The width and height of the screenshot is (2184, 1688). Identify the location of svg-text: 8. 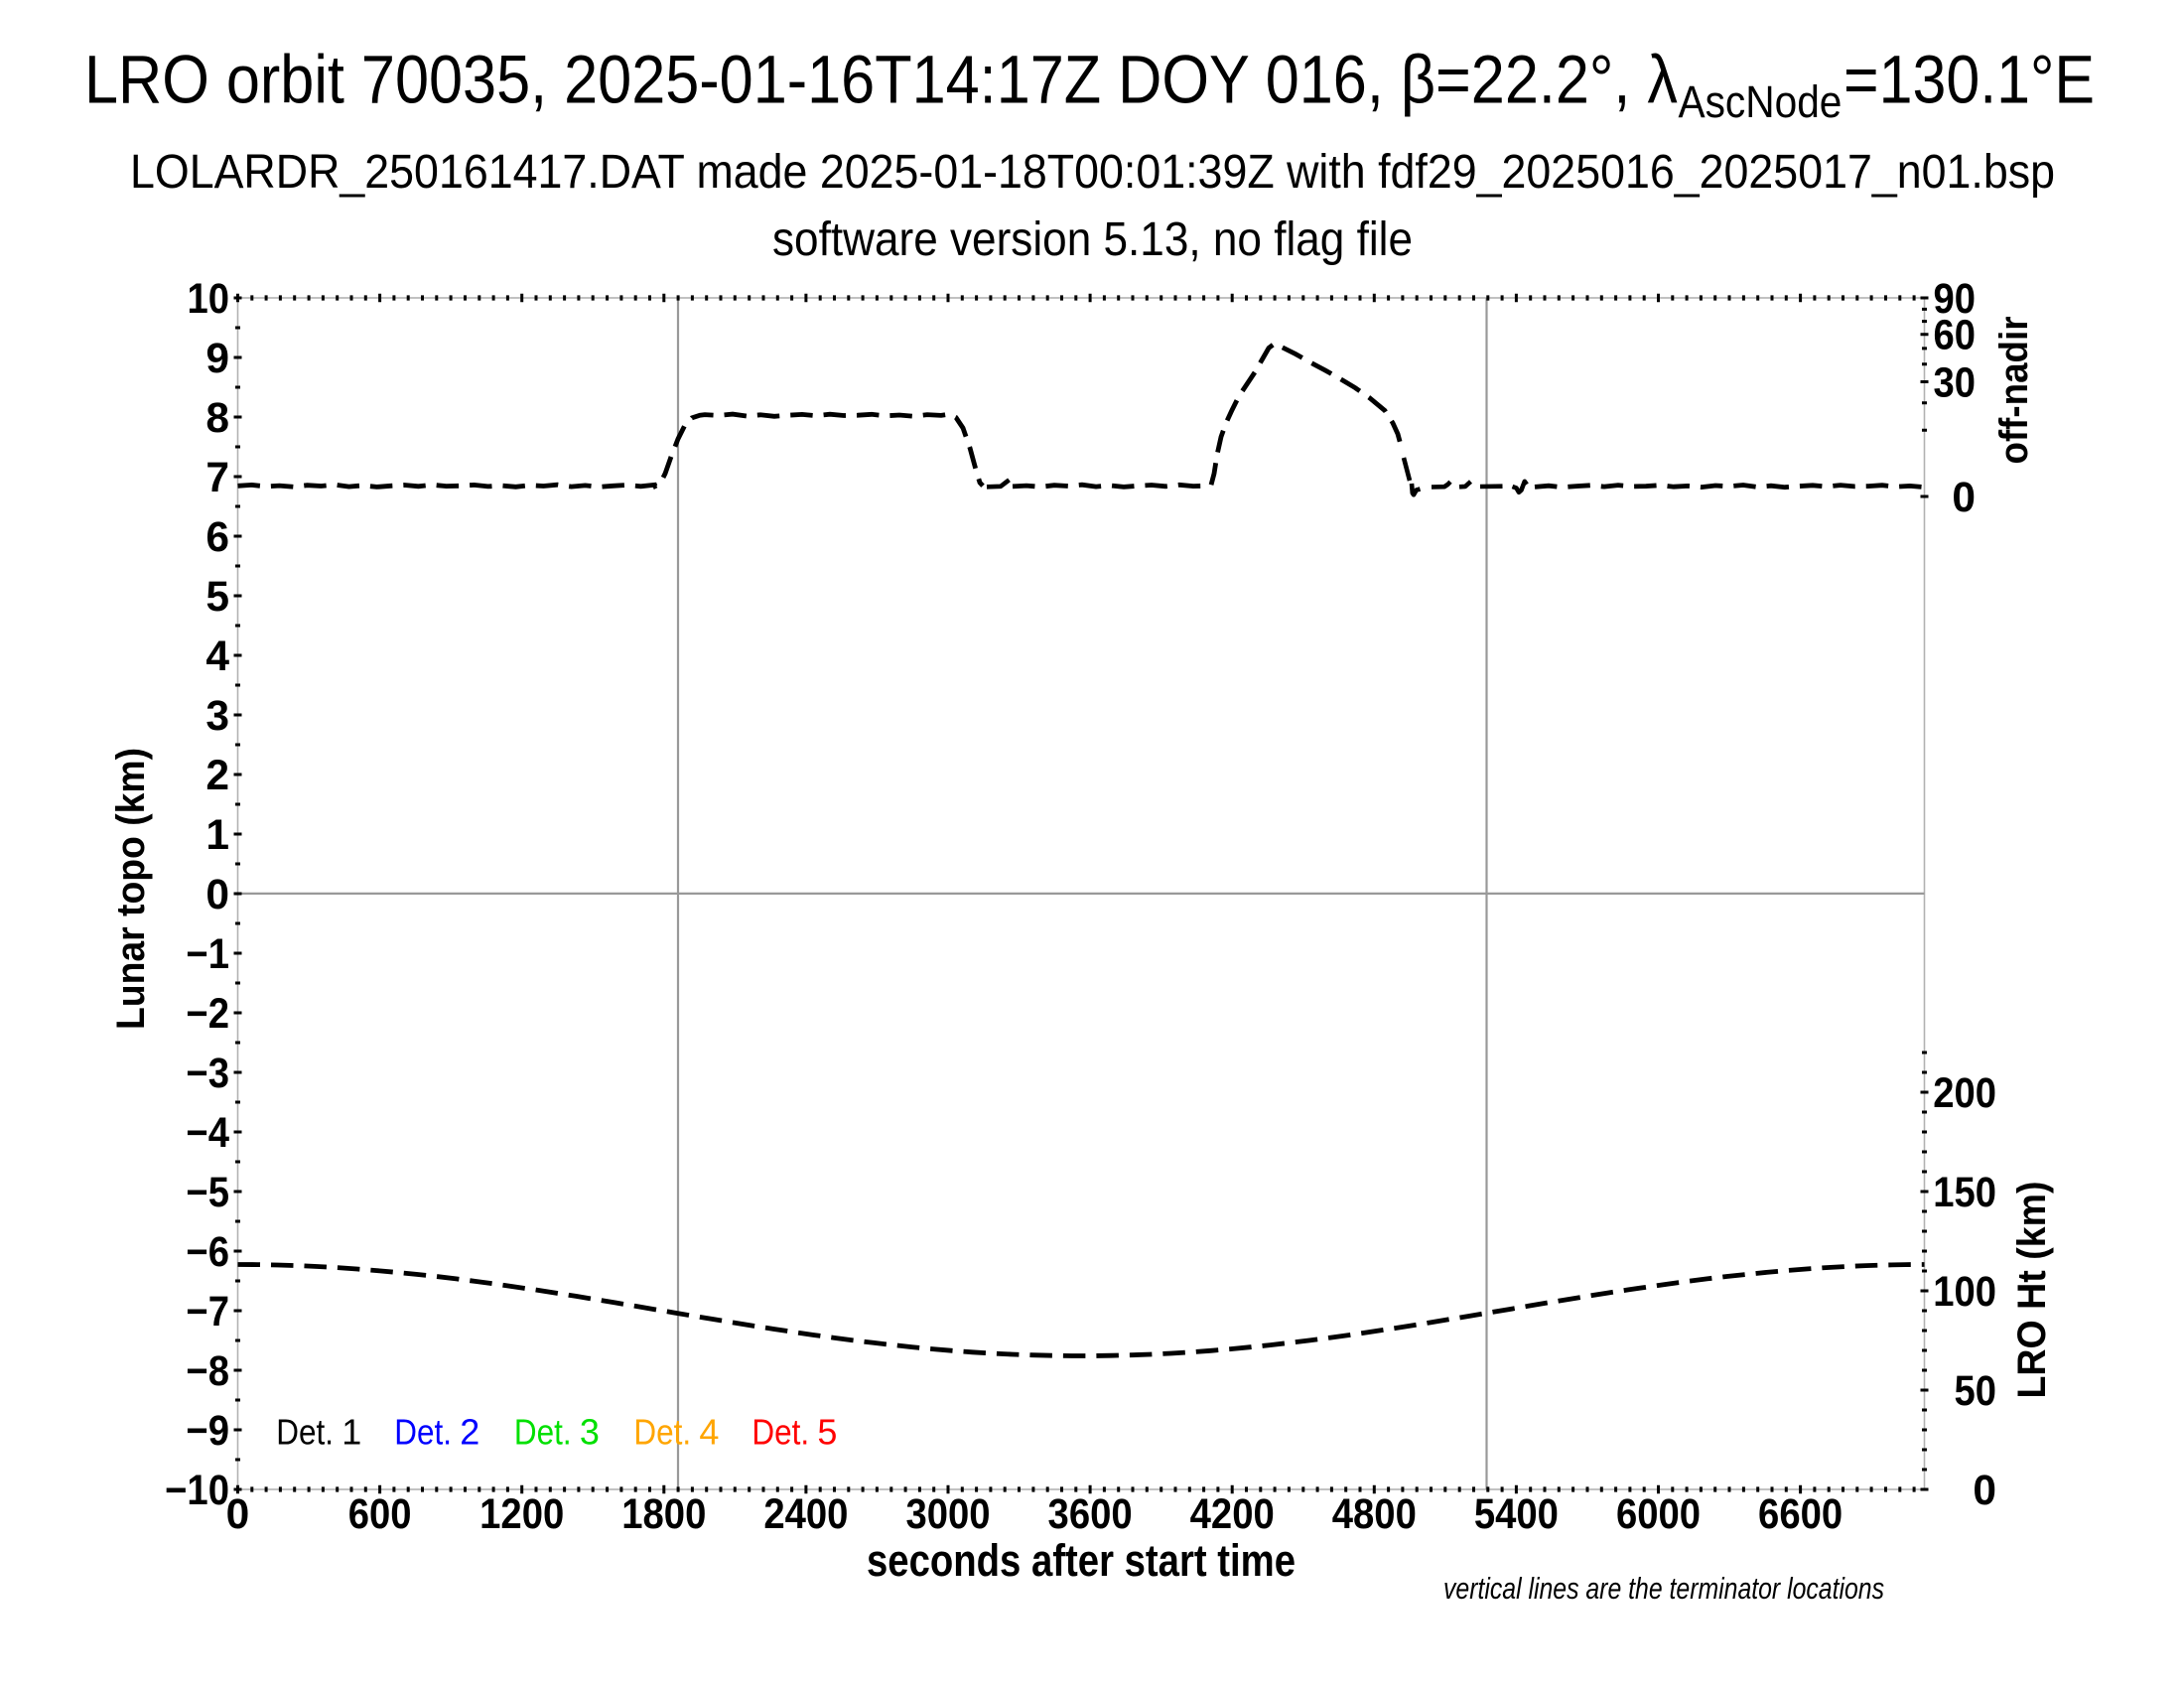
(217, 418).